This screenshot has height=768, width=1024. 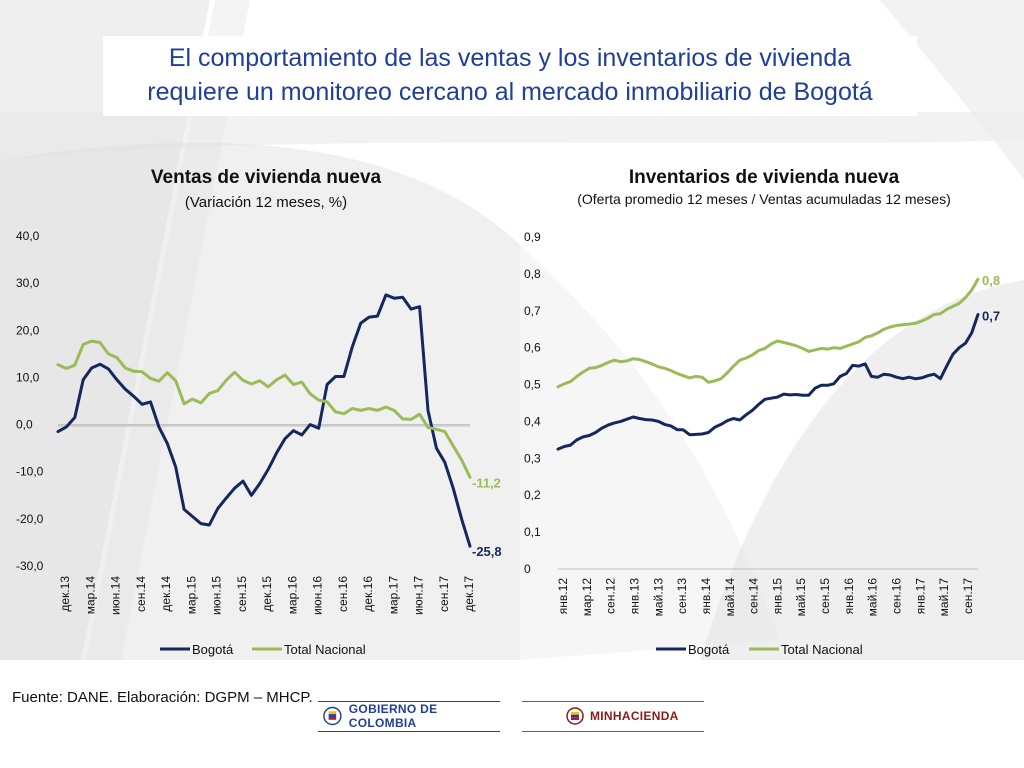 I want to click on chart-left-title: Ventas de vivienda nueva, so click(x=266, y=177).